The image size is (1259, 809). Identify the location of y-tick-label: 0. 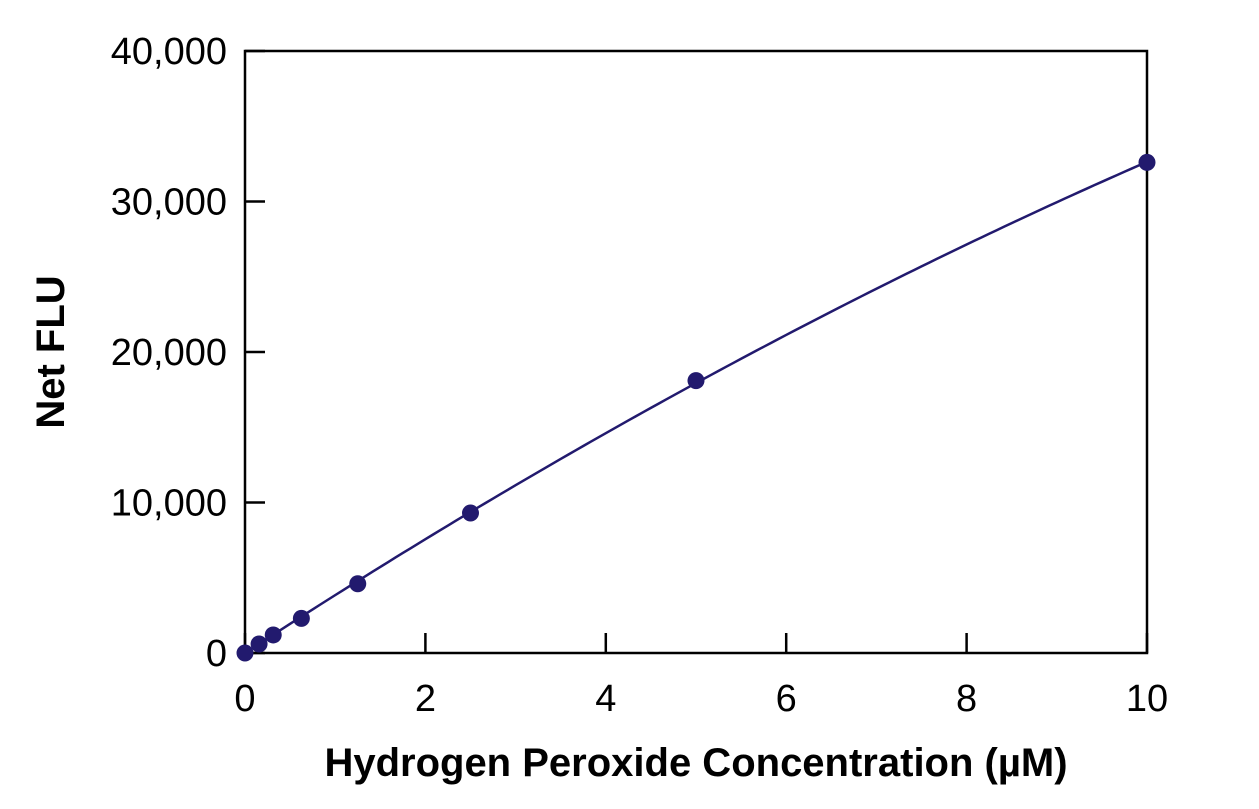
(216, 654).